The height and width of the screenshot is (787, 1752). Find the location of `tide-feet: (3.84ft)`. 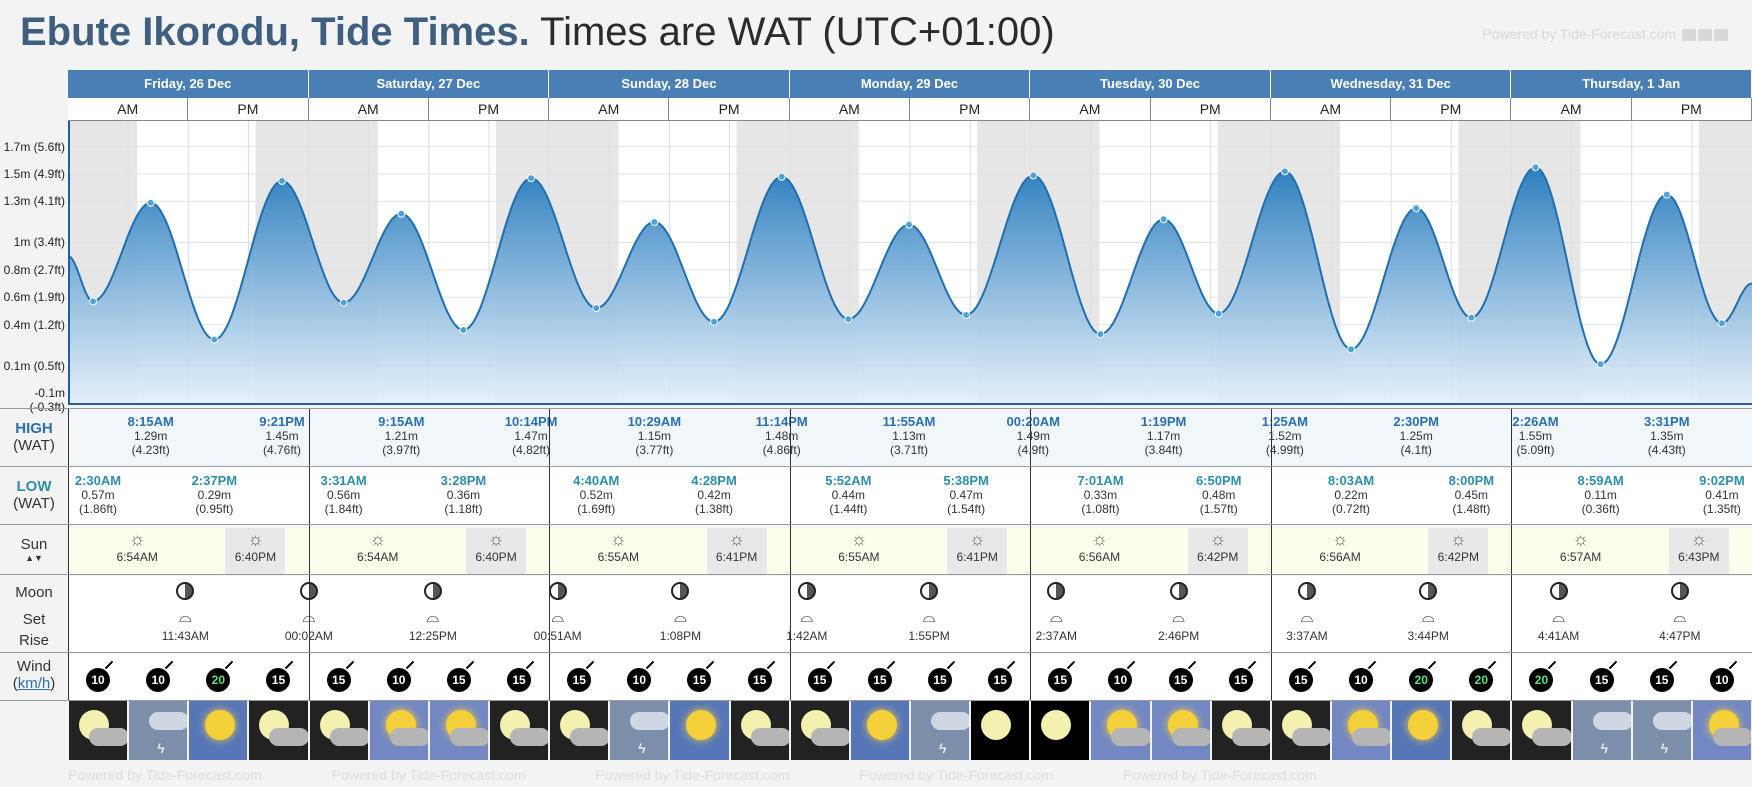

tide-feet: (3.84ft) is located at coordinates (1163, 450).